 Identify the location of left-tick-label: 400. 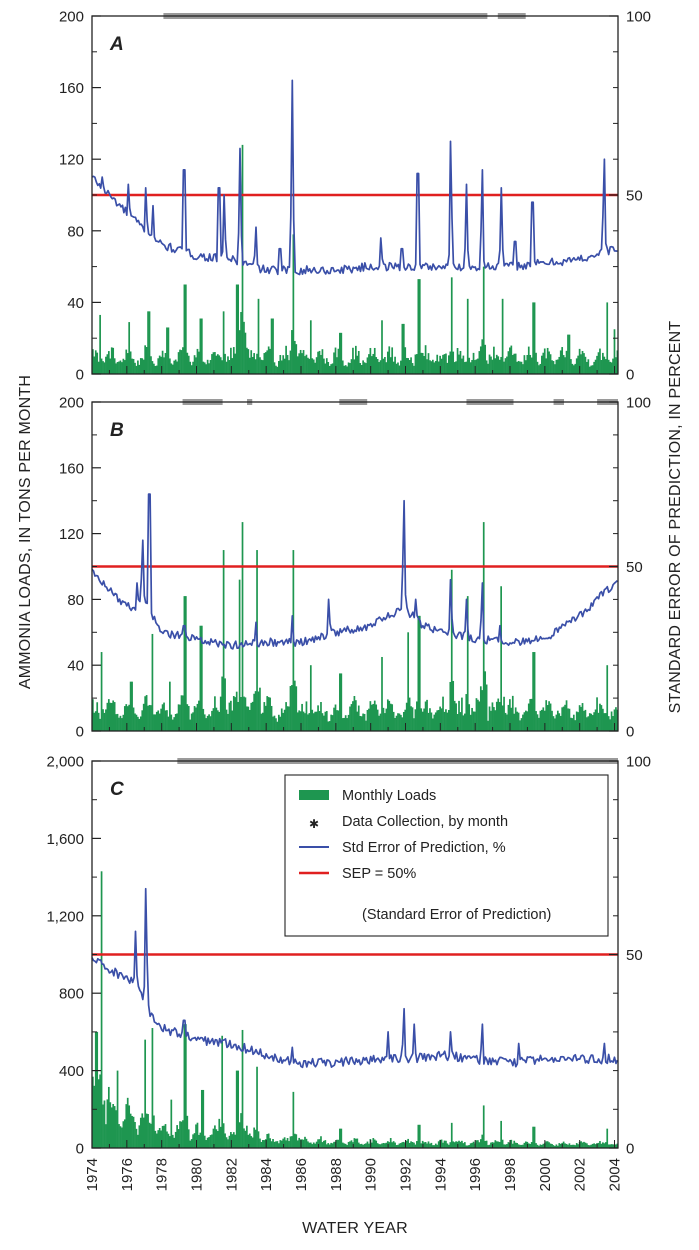
(71, 1071).